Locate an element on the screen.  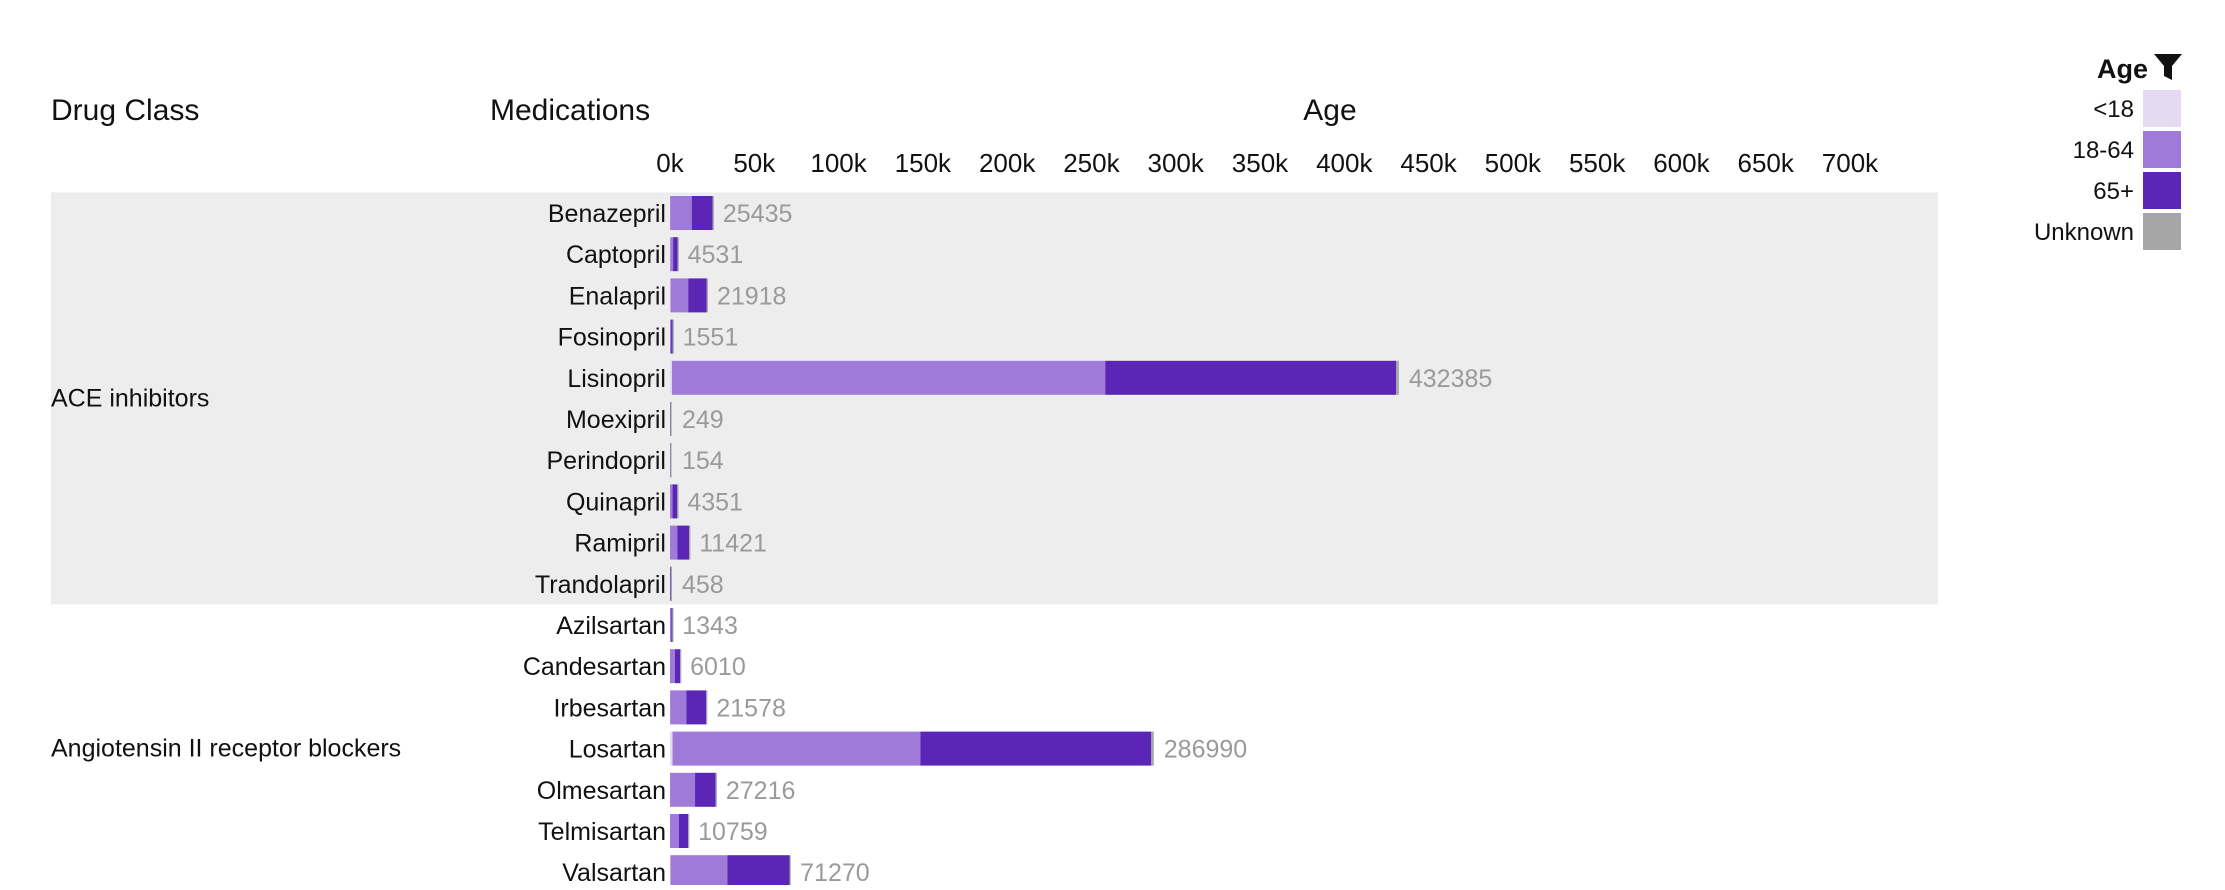
bar-total-label: 71270 is located at coordinates (835, 872).